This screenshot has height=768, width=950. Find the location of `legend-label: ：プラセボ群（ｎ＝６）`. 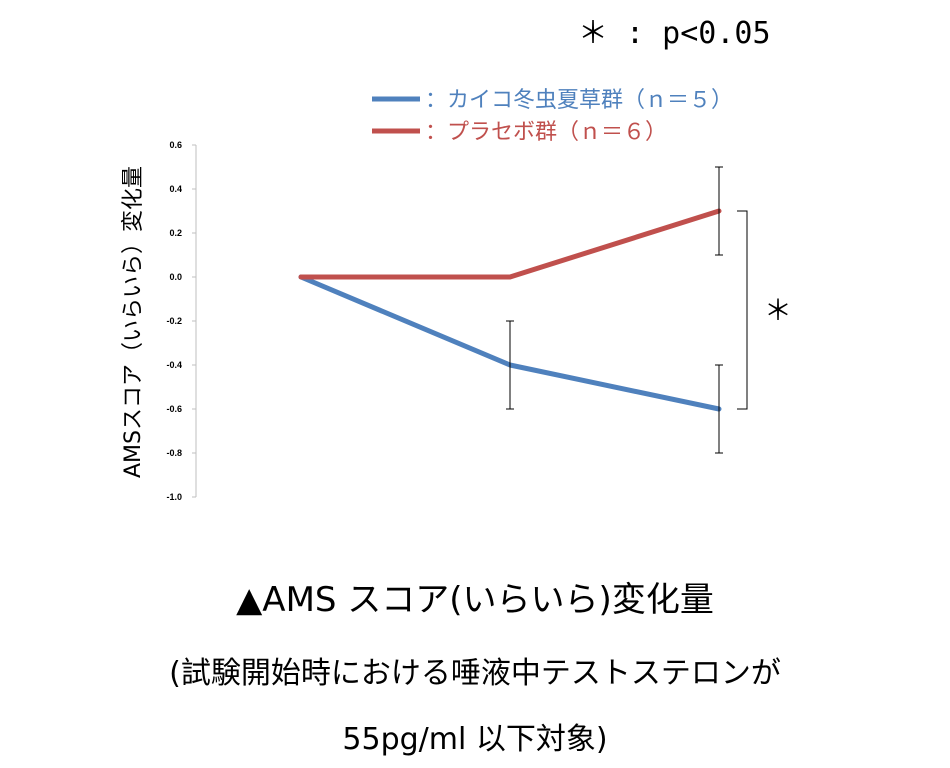

legend-label: ：プラセボ群（ｎ＝６） is located at coordinates (546, 132).